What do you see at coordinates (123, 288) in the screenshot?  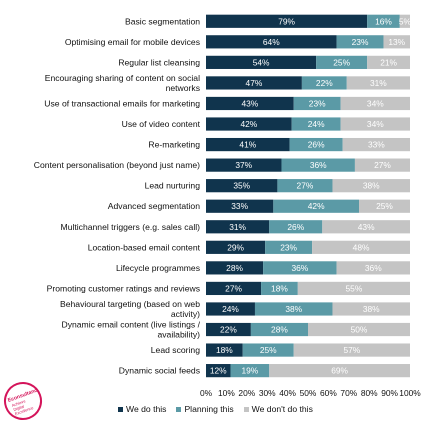 I see `category-label: Promoting customer ratings and reviews` at bounding box center [123, 288].